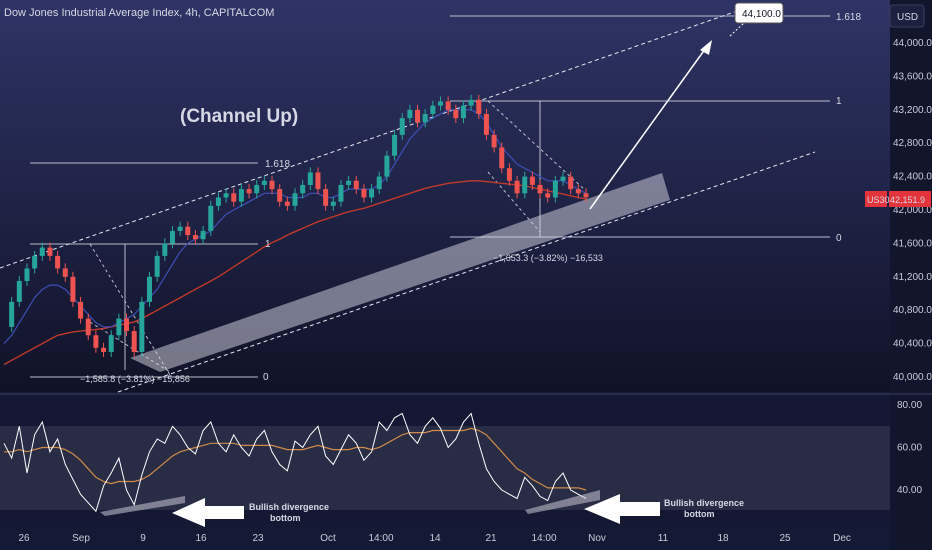  I want to click on time-tick-label: Nov, so click(597, 538).